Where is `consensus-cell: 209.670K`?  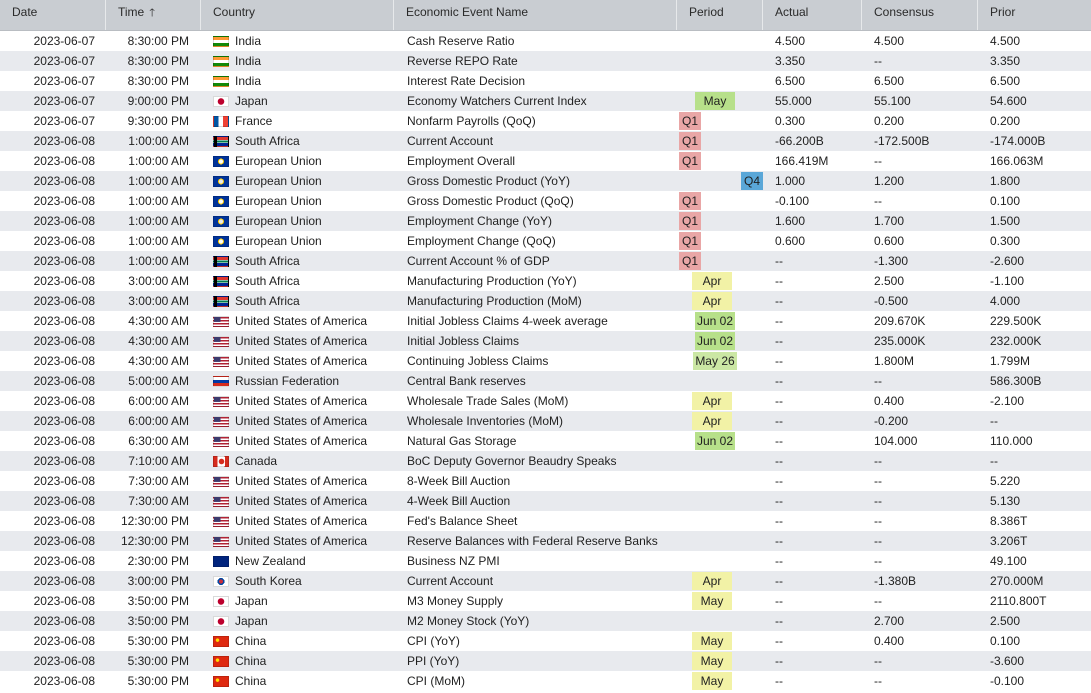
consensus-cell: 209.670K is located at coordinates (900, 321).